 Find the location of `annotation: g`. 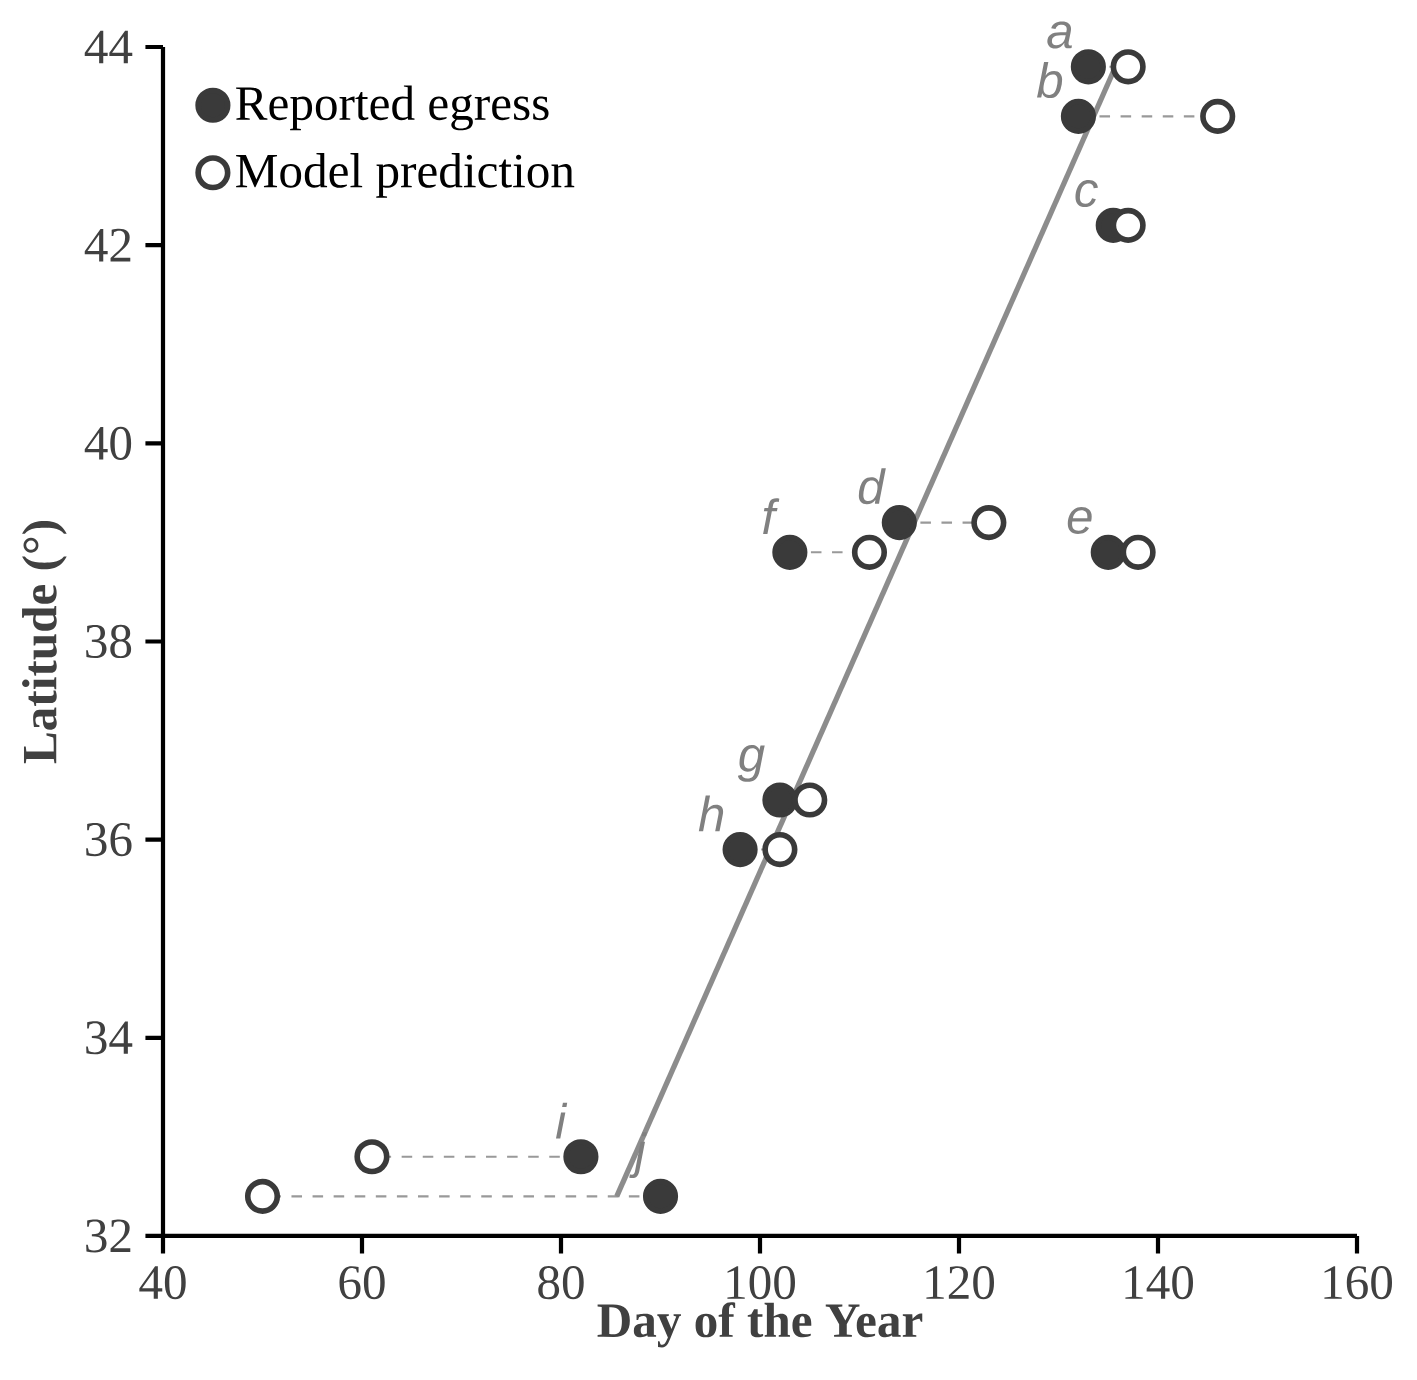

annotation: g is located at coordinates (751, 763).